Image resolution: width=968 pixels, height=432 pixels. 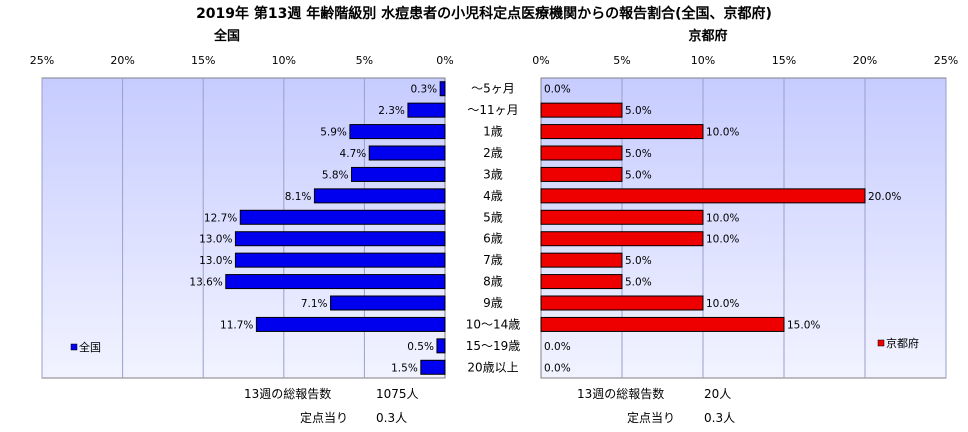 What do you see at coordinates (220, 218) in the screenshot?
I see `data-label-national: 12.7%` at bounding box center [220, 218].